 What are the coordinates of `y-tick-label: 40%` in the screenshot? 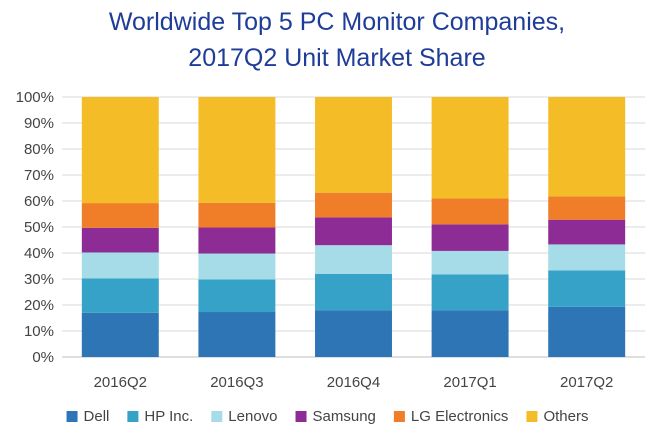 It's located at (39, 253).